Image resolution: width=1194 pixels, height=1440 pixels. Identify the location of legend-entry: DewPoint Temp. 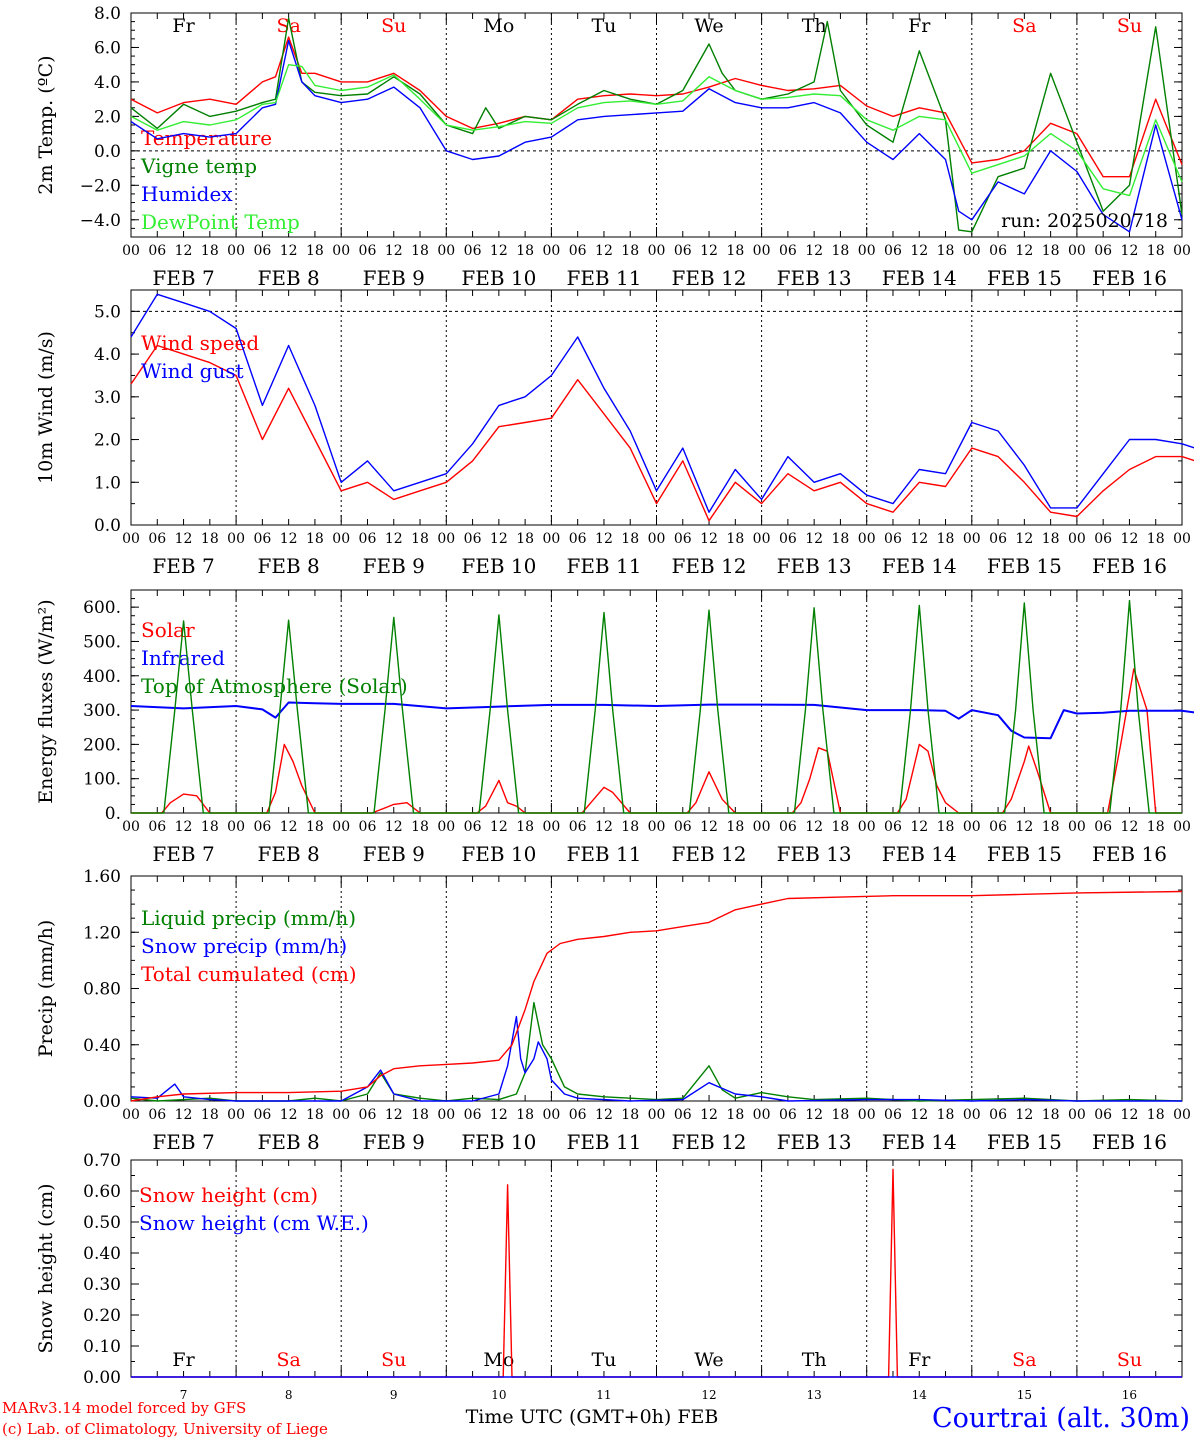
(220, 222).